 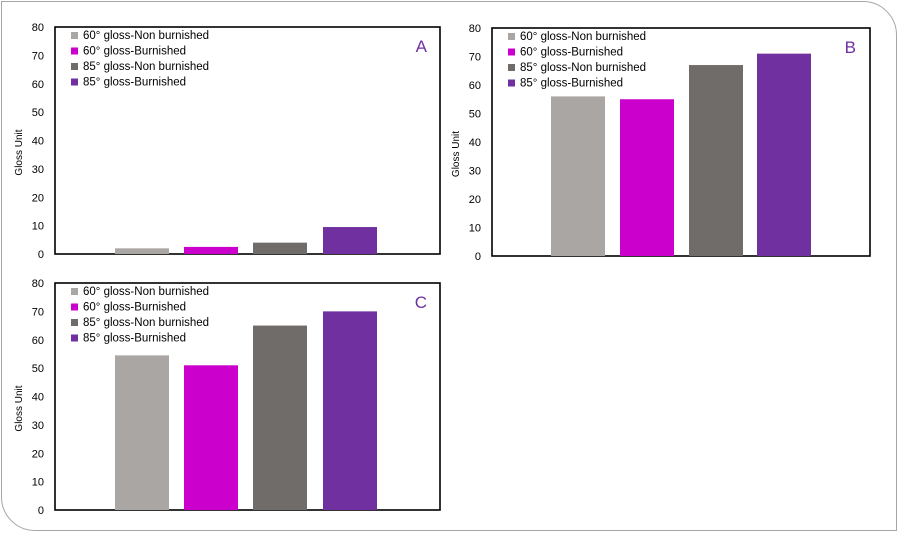 What do you see at coordinates (850, 47) in the screenshot?
I see `panel-label: B` at bounding box center [850, 47].